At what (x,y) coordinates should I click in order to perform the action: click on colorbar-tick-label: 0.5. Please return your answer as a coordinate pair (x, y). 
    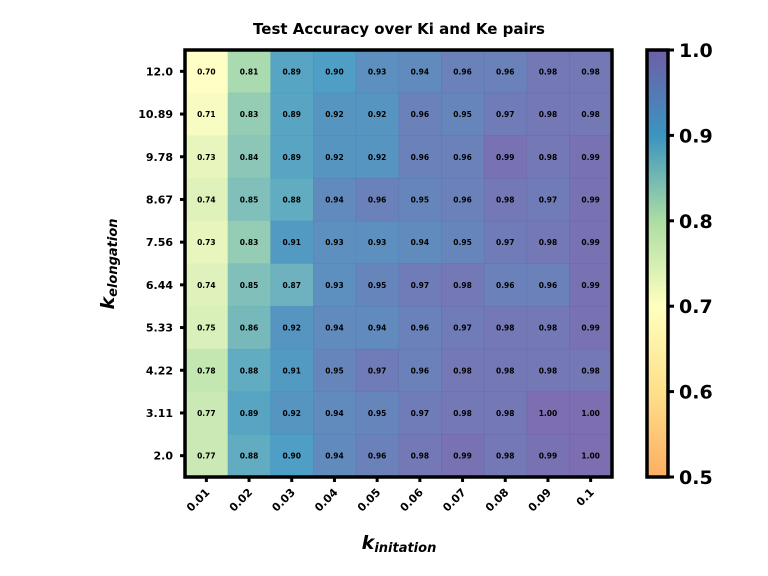
    Looking at the image, I should click on (696, 478).